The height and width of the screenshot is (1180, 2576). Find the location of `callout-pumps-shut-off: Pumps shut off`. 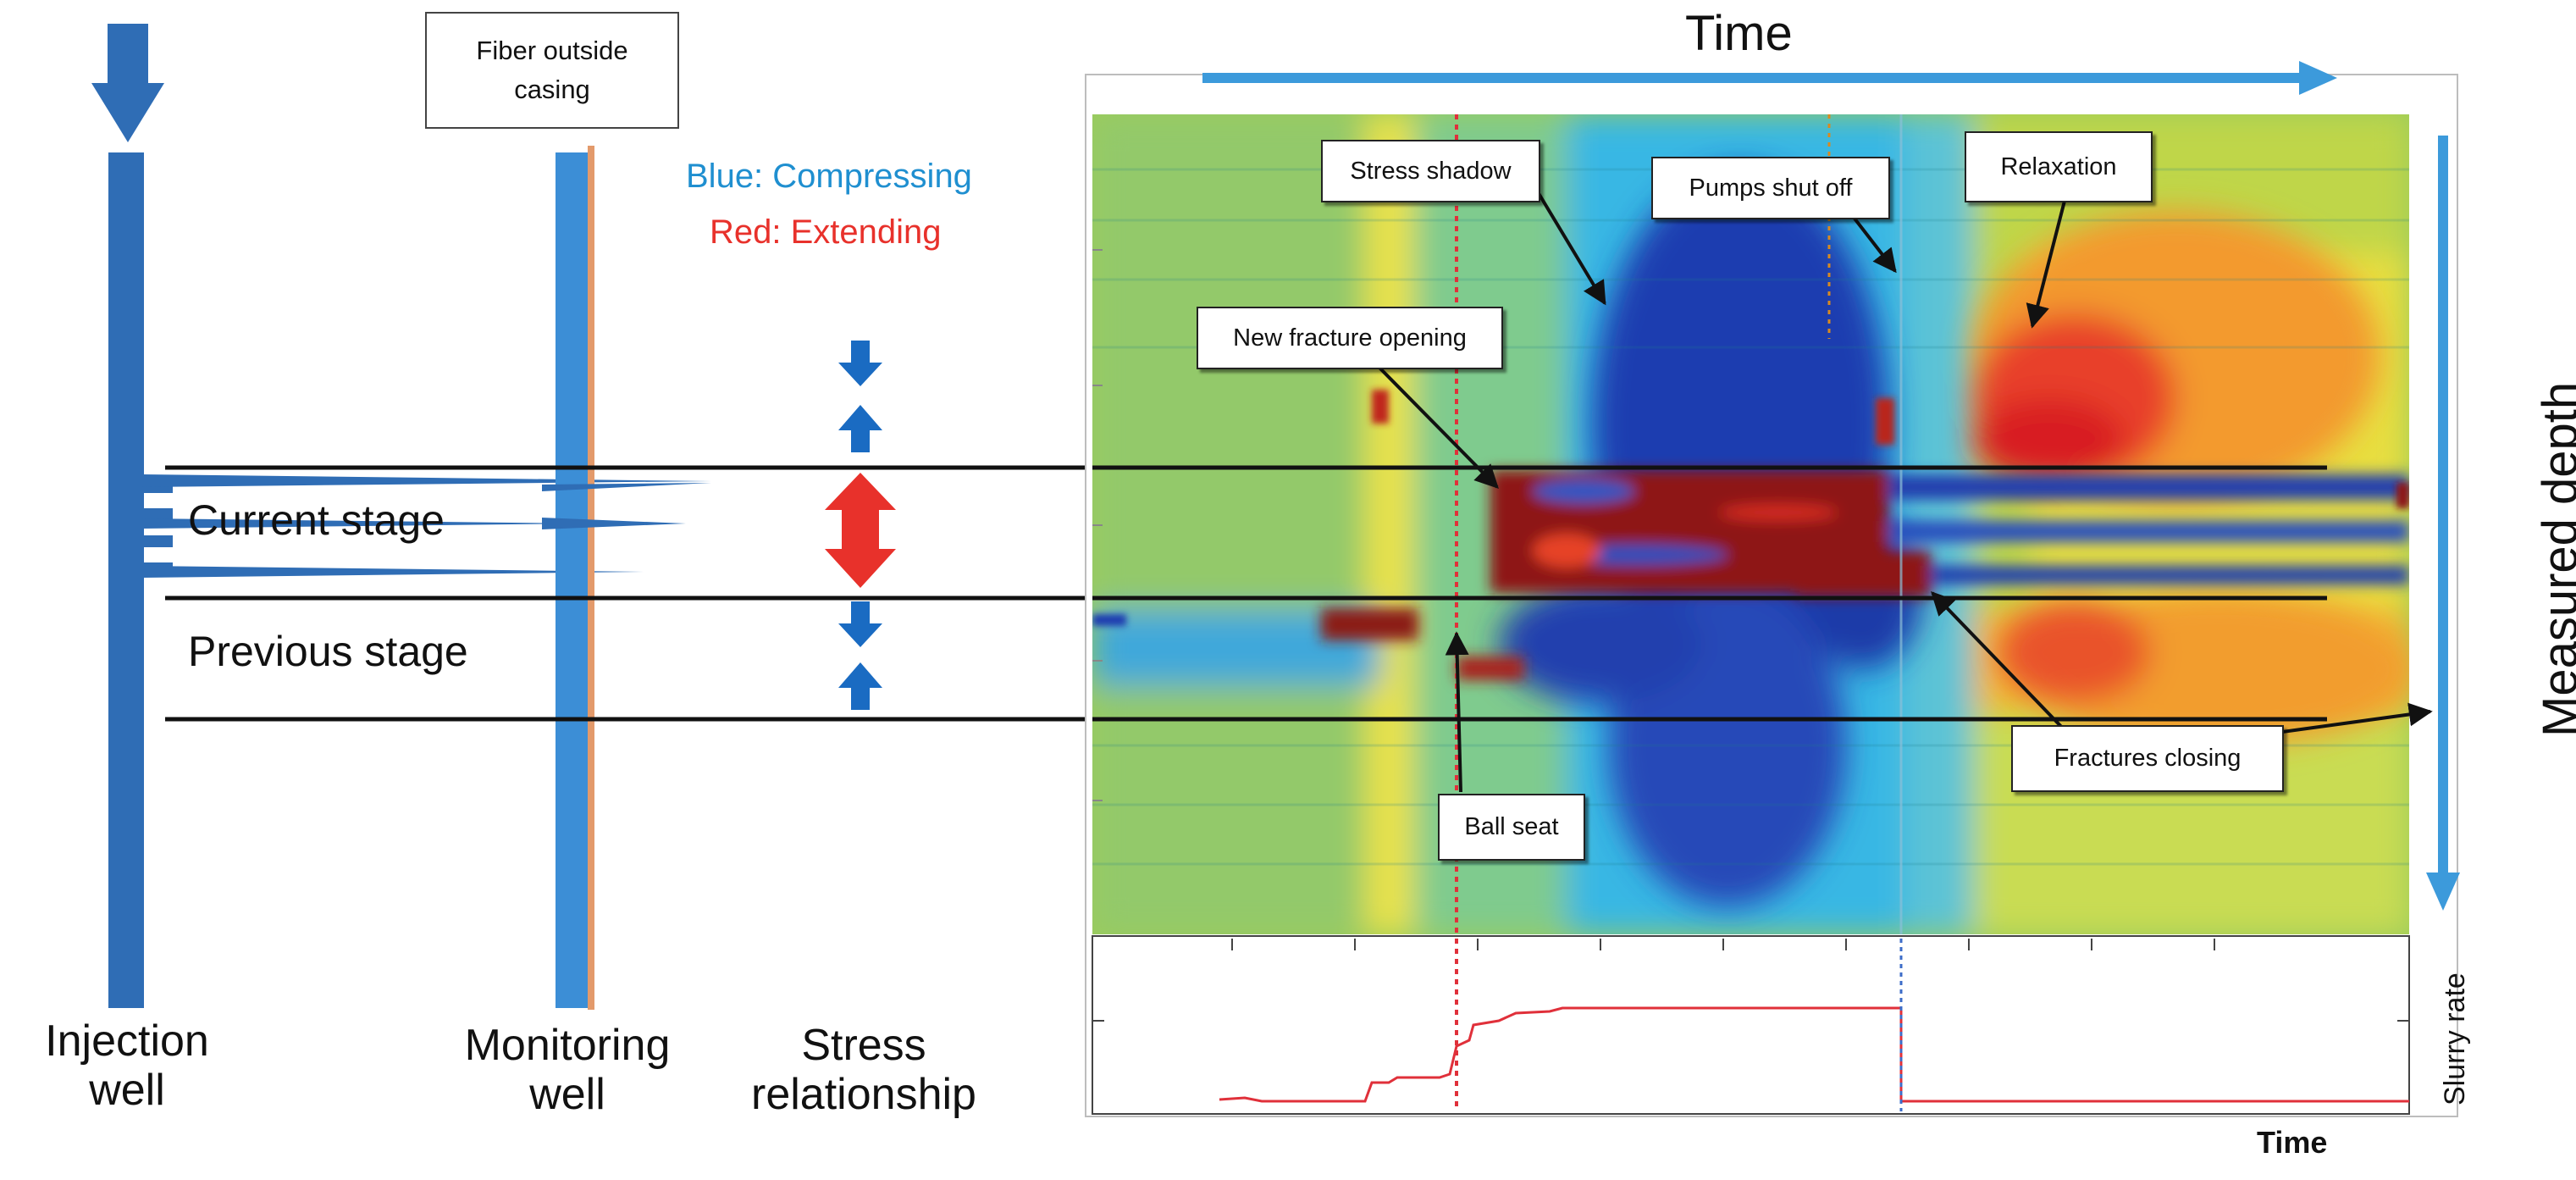

callout-pumps-shut-off: Pumps shut off is located at coordinates (1771, 188).